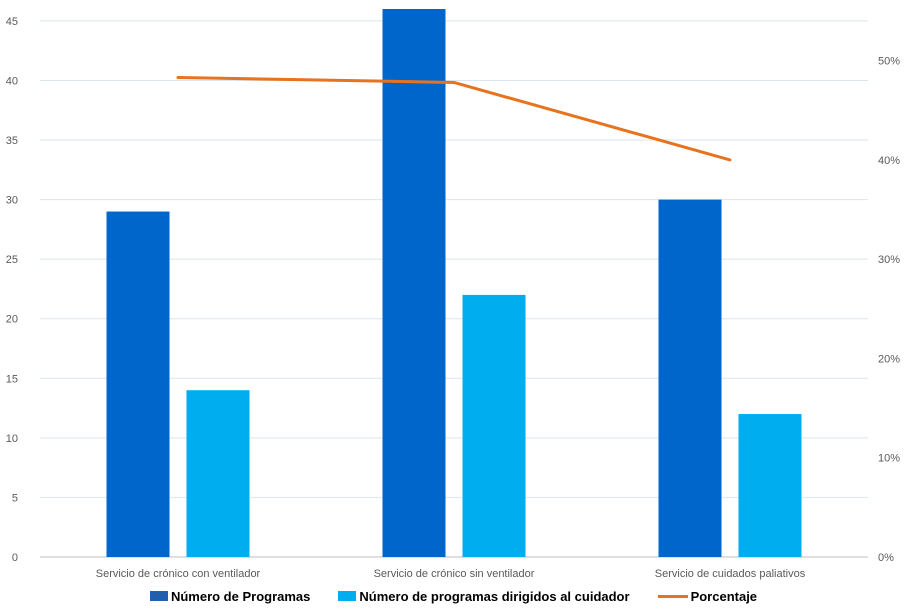  I want to click on legend-swatch-programas, so click(158, 596).